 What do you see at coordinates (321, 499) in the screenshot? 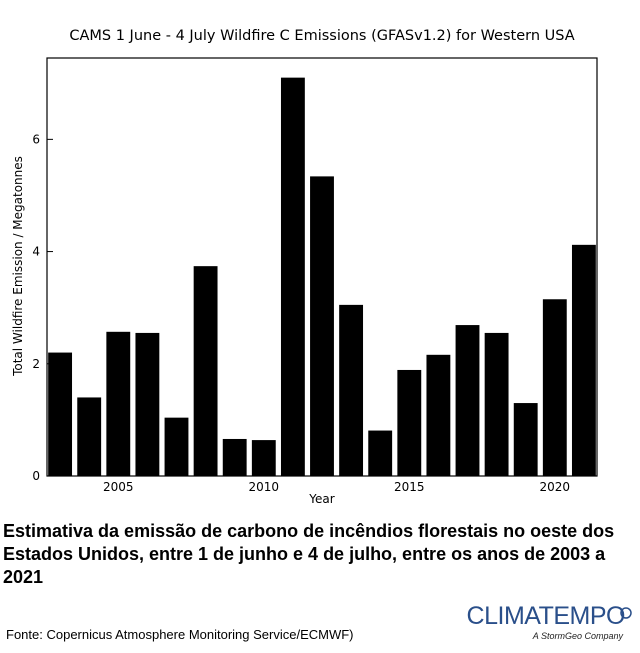
I see `x-axis-label: Year` at bounding box center [321, 499].